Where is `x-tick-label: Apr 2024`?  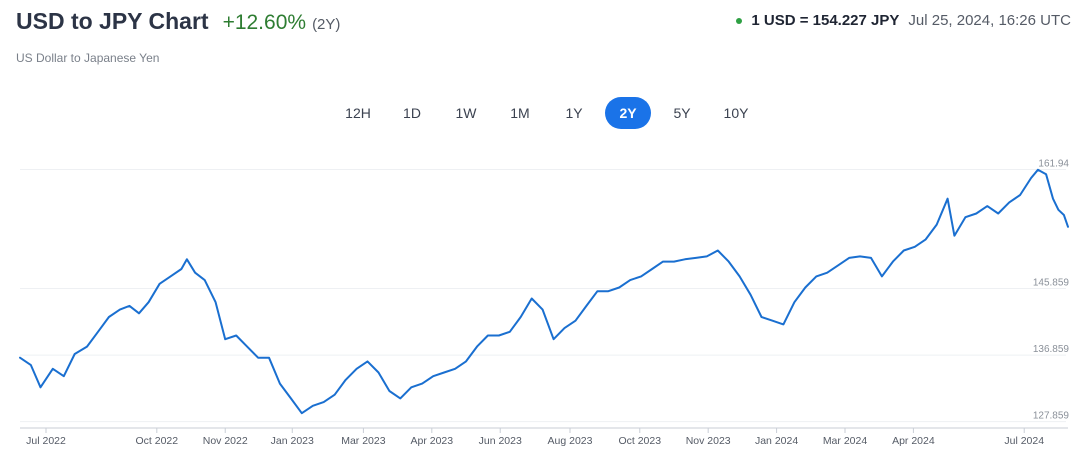 x-tick-label: Apr 2024 is located at coordinates (913, 441).